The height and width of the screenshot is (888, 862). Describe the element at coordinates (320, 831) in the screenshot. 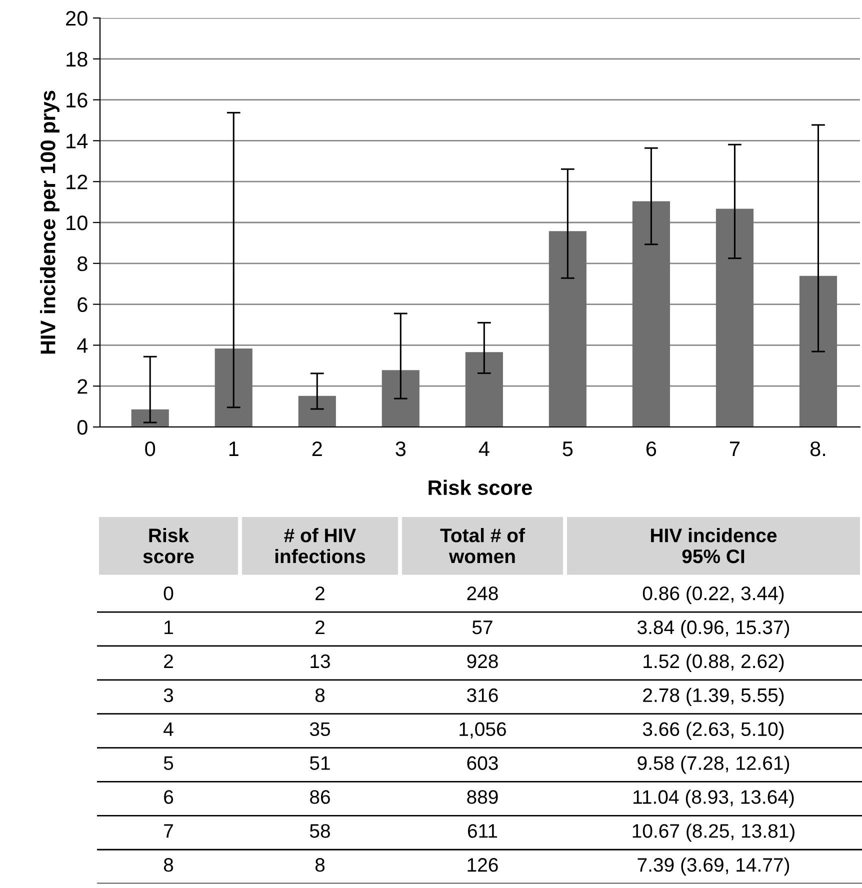

I see `text: 58` at that location.